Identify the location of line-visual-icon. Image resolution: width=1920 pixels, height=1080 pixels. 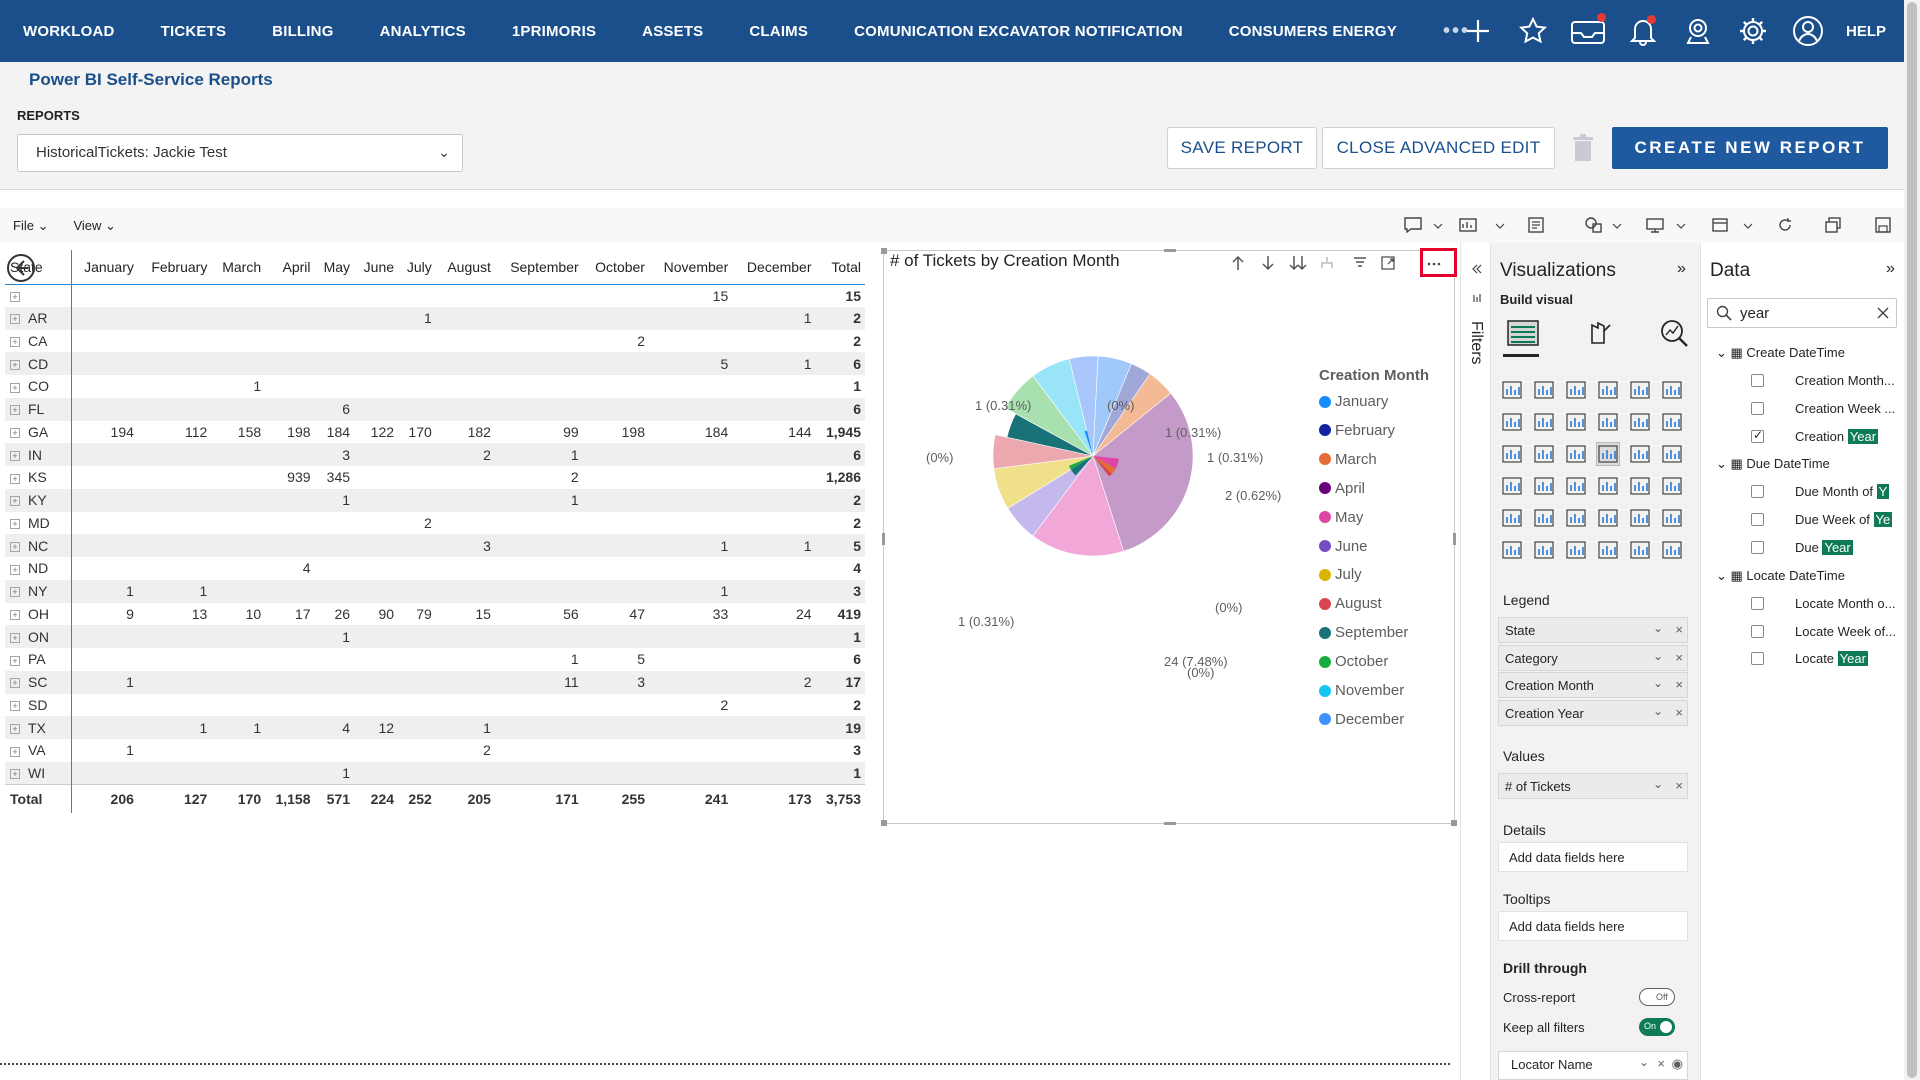
(1512, 422).